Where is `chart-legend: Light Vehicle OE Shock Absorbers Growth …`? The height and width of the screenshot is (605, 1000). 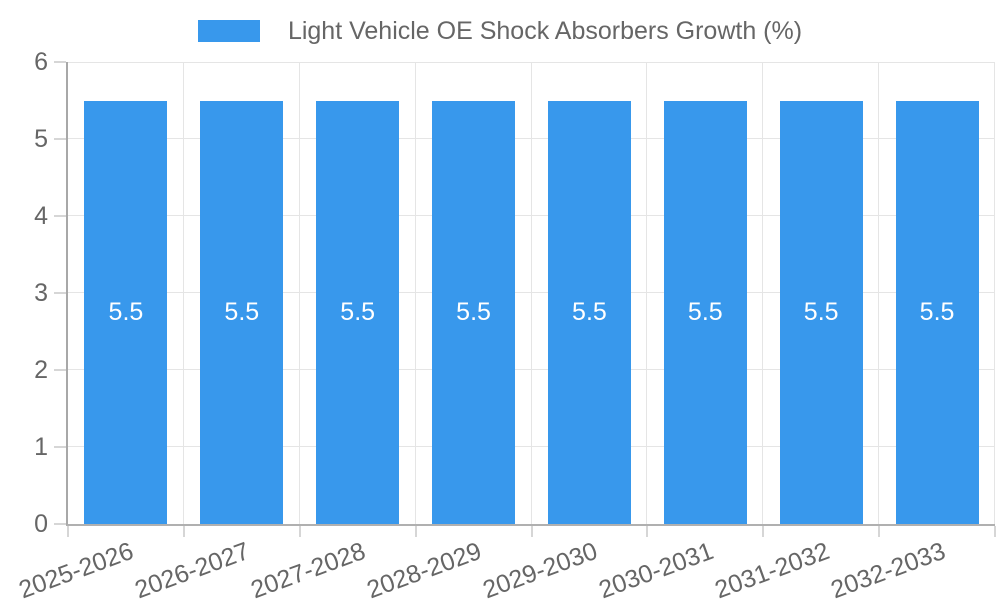 chart-legend: Light Vehicle OE Shock Absorbers Growth … is located at coordinates (500, 31).